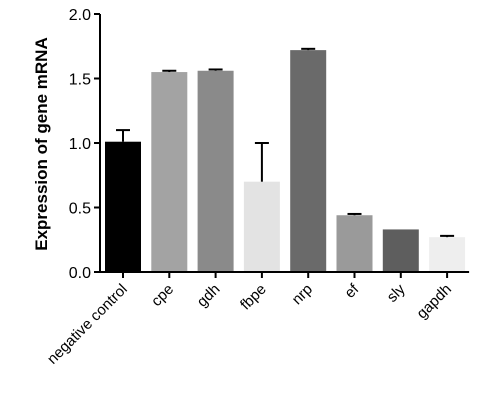 This screenshot has width=500, height=416. Describe the element at coordinates (354, 243) in the screenshot. I see `bar-ef` at that location.